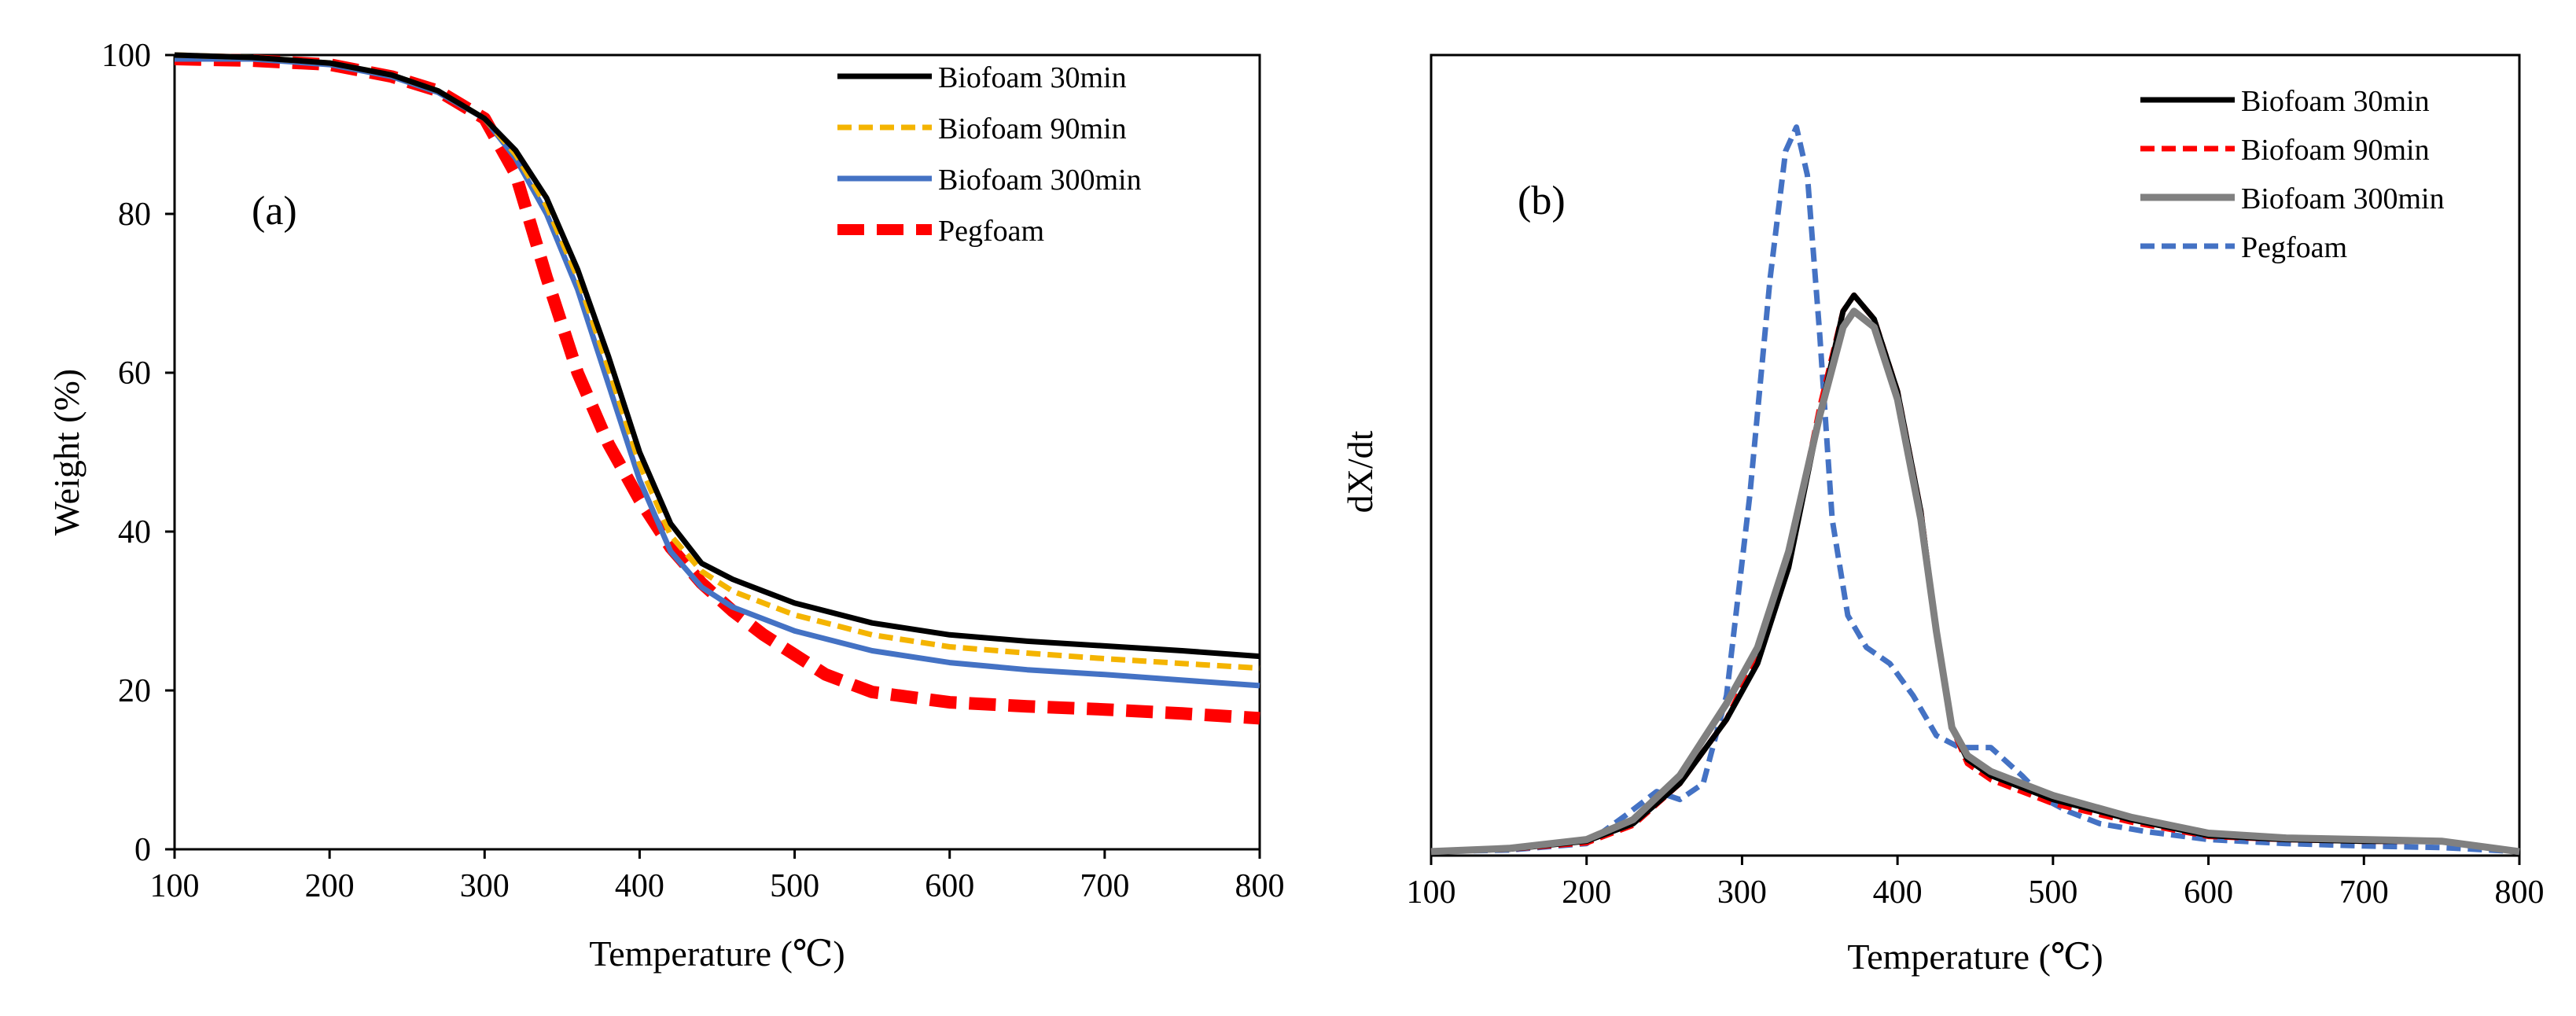  I want to click on y-tick-label: 80, so click(134, 215).